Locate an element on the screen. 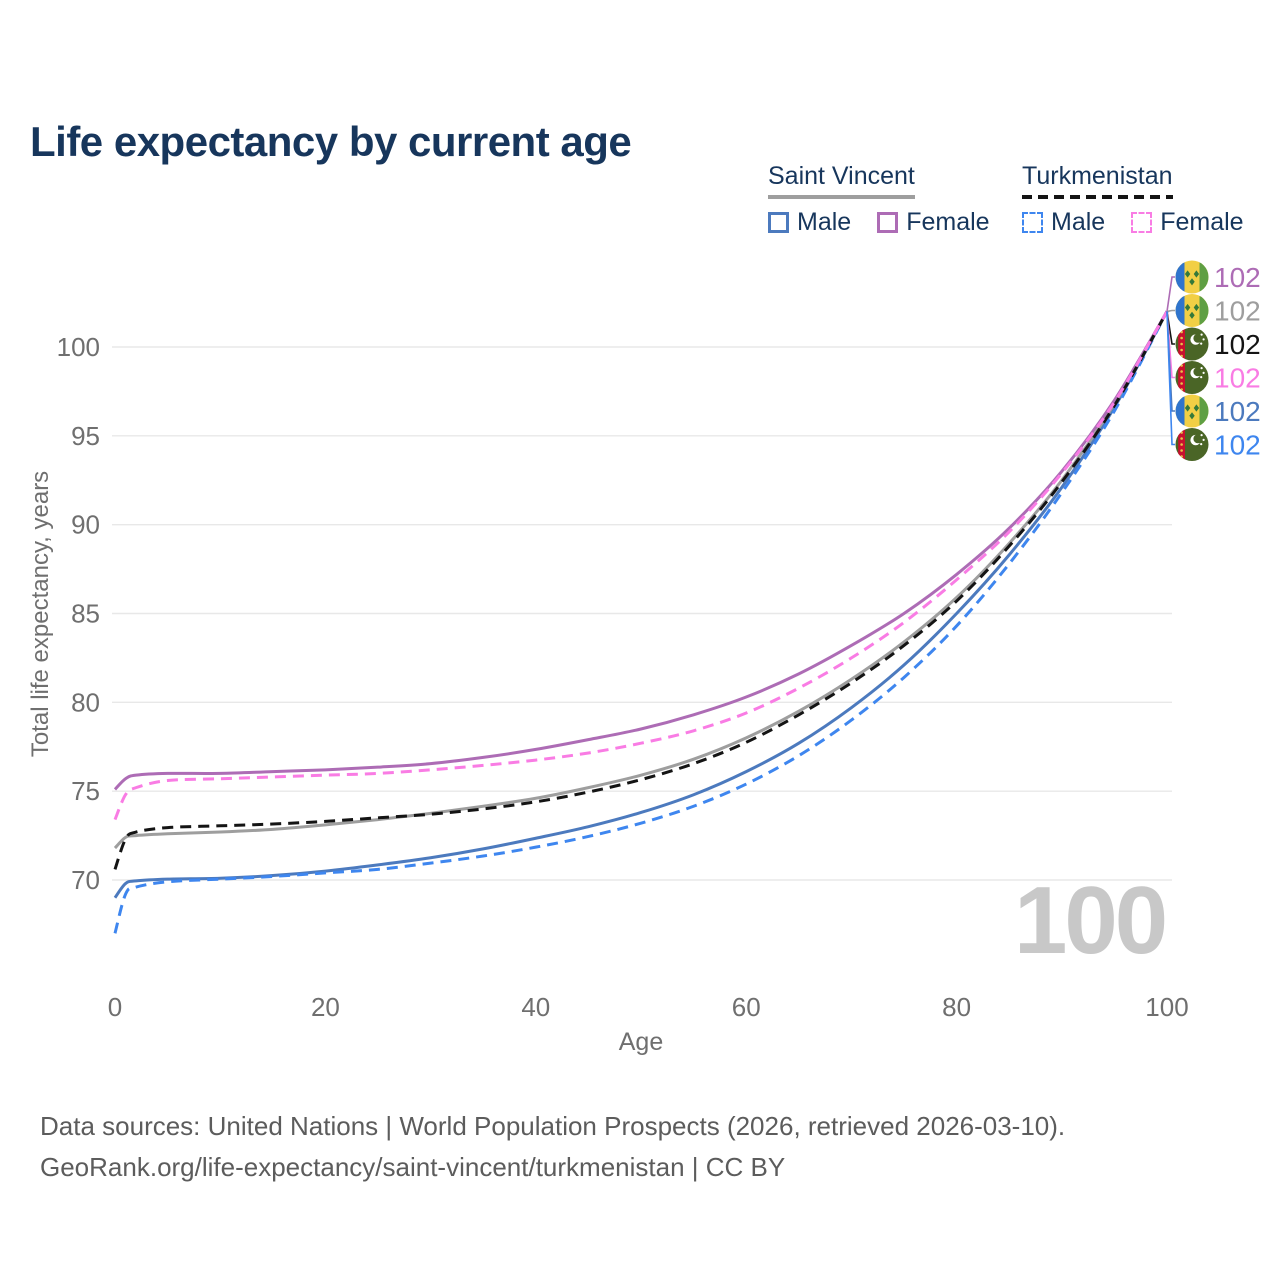 This screenshot has height=1280, width=1280. legend-header-turkmenistan: Turkmenistan is located at coordinates (1097, 180).